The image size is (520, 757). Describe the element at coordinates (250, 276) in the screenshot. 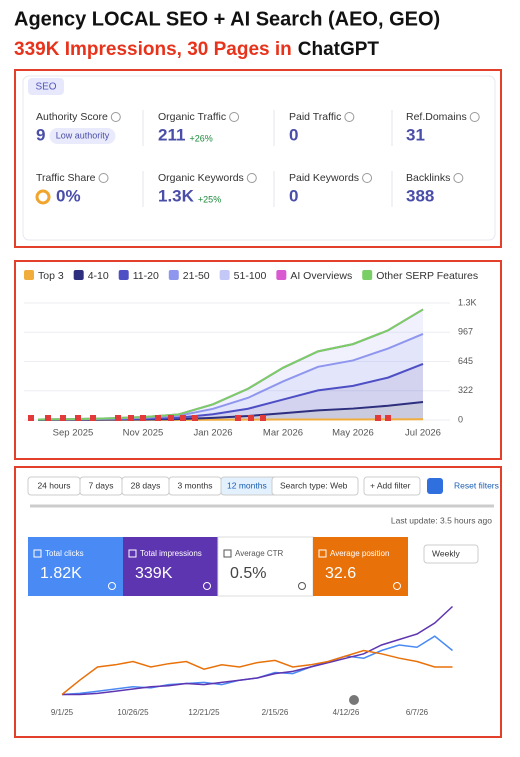

I see `legend-label: 51-100` at that location.